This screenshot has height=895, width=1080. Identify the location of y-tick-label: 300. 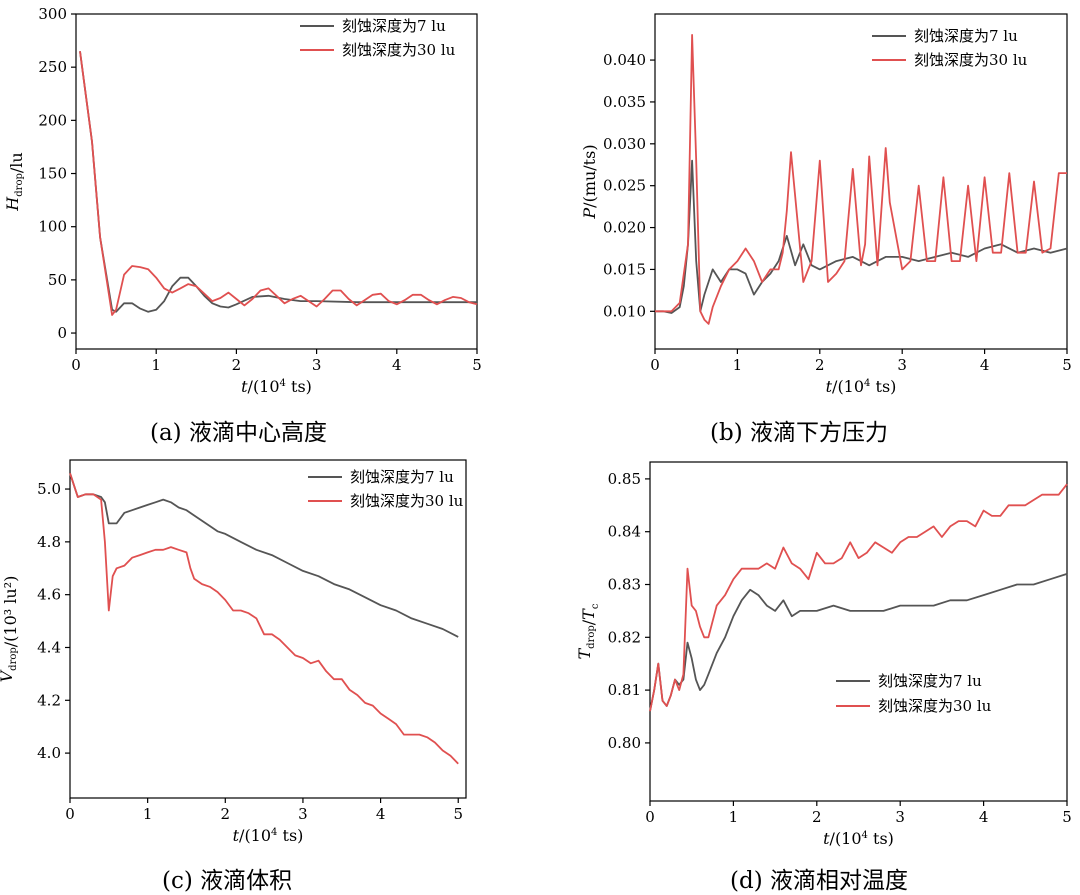
(52, 14).